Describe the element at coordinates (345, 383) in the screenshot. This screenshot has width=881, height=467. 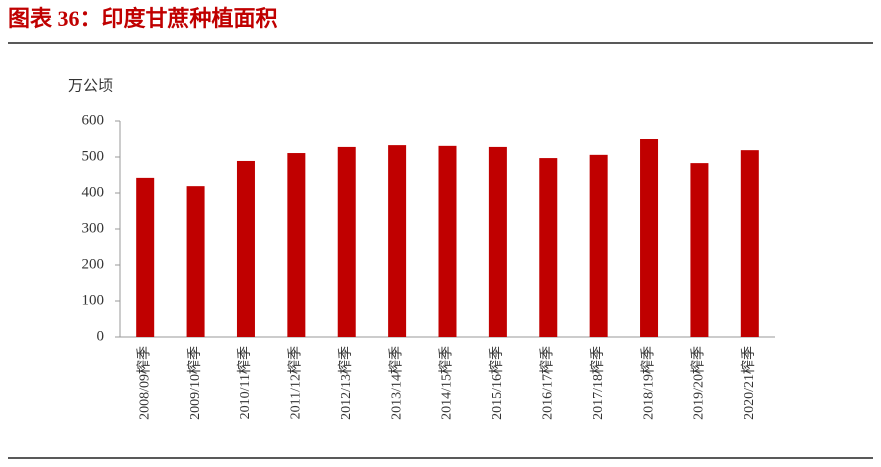
I see `x-tick-label: 2012/13榨季` at that location.